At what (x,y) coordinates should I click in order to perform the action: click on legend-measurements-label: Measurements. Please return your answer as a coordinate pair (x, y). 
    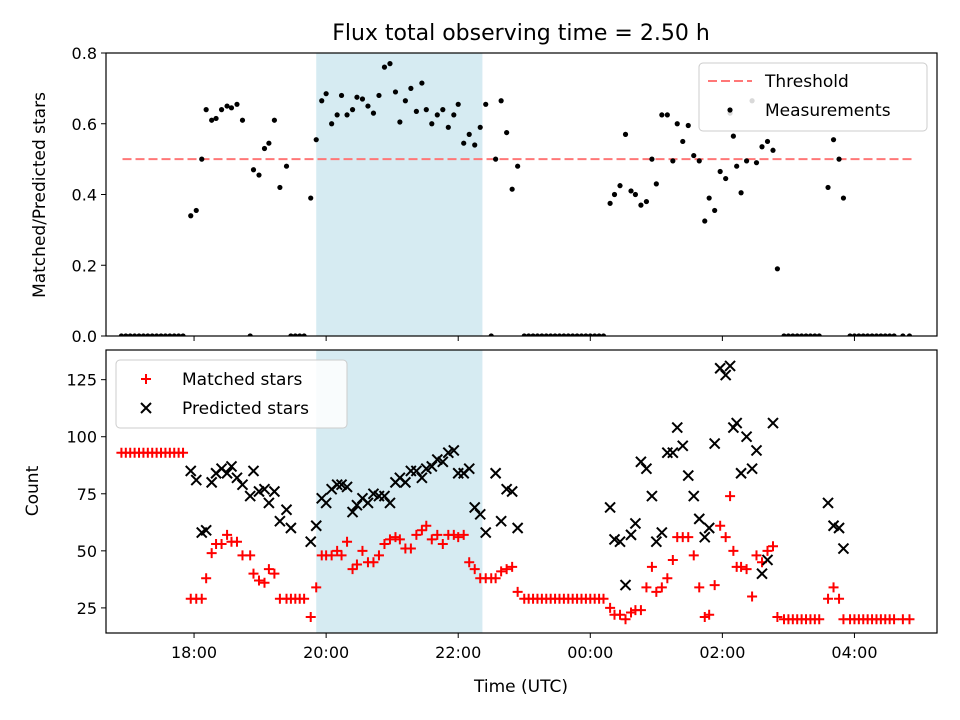
    Looking at the image, I should click on (828, 111).